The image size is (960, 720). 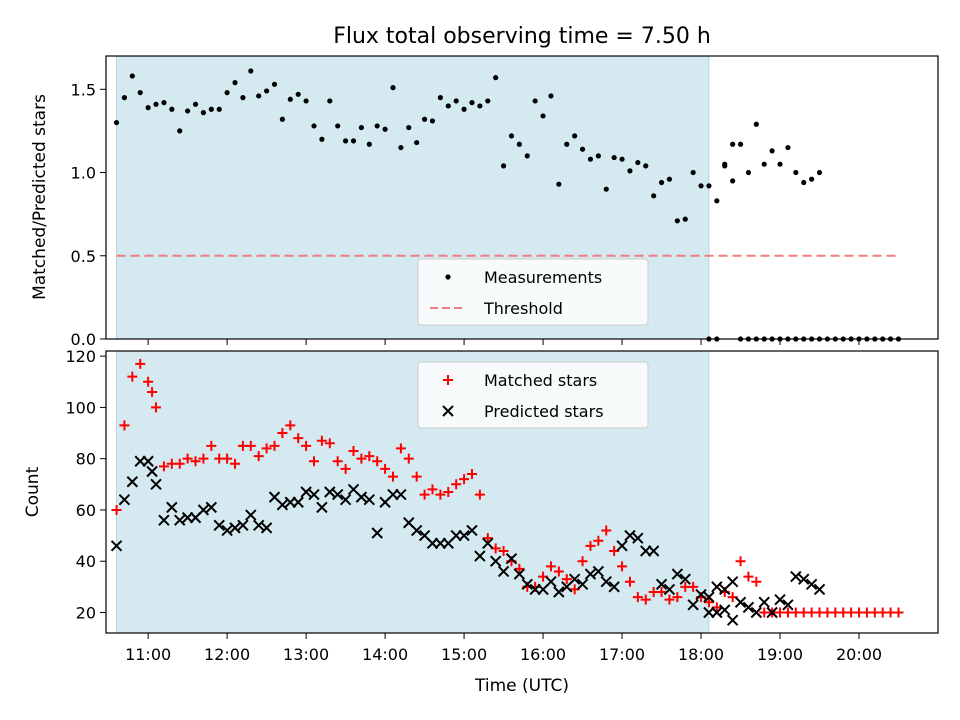 I want to click on count-y-axis-label: Count, so click(x=33, y=491).